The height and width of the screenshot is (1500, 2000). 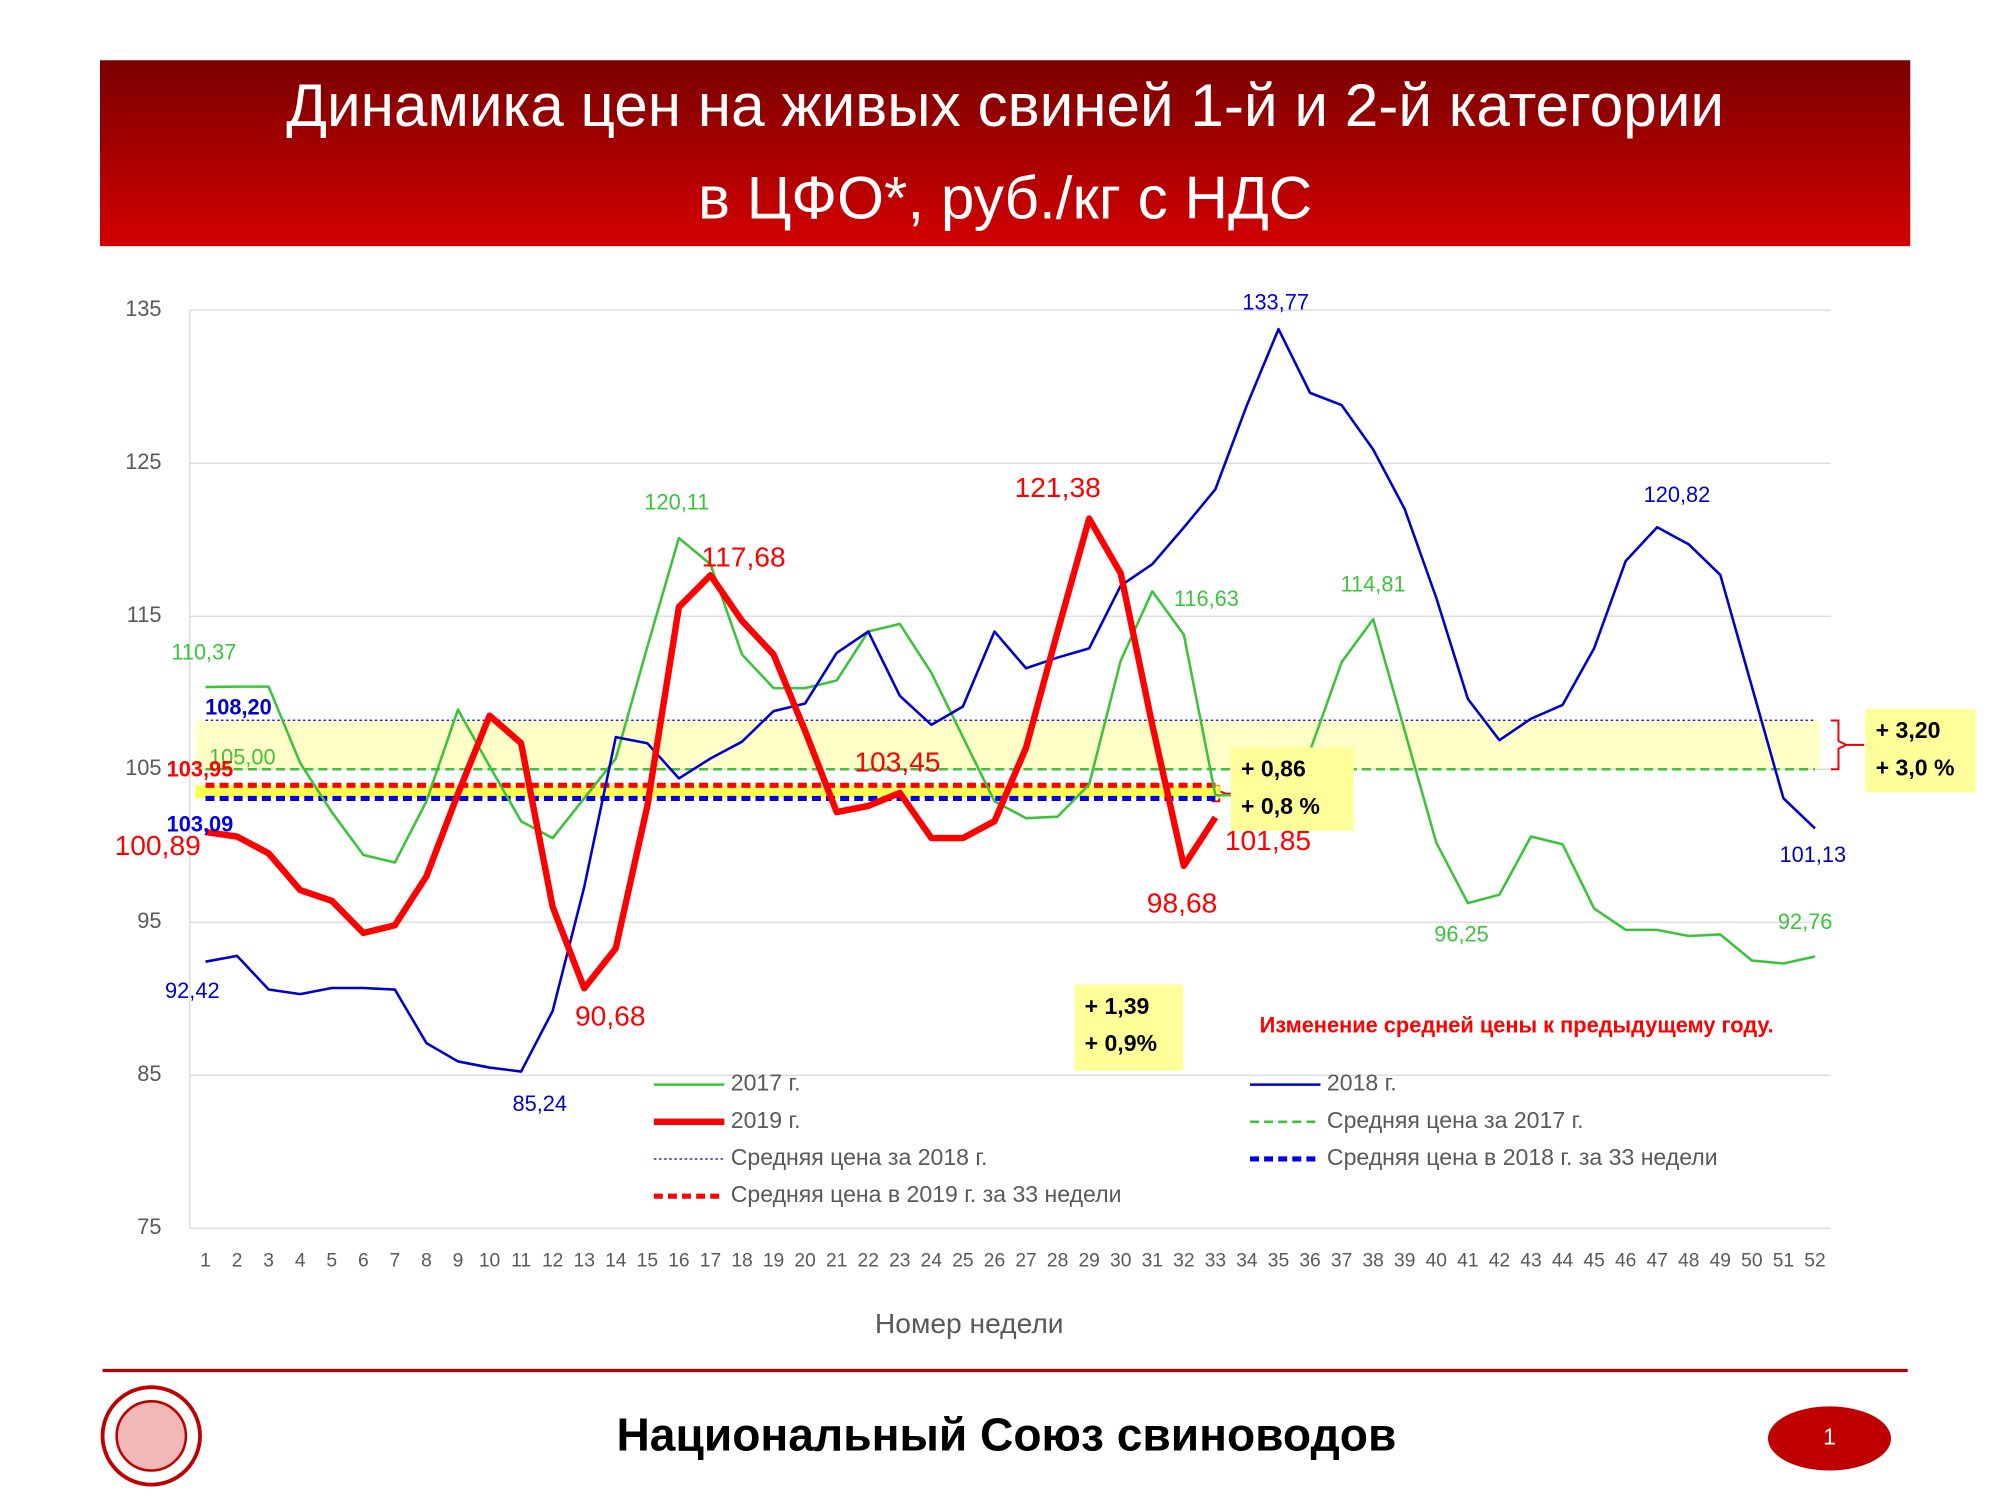 I want to click on legend-label: 2019 г., so click(x=766, y=1120).